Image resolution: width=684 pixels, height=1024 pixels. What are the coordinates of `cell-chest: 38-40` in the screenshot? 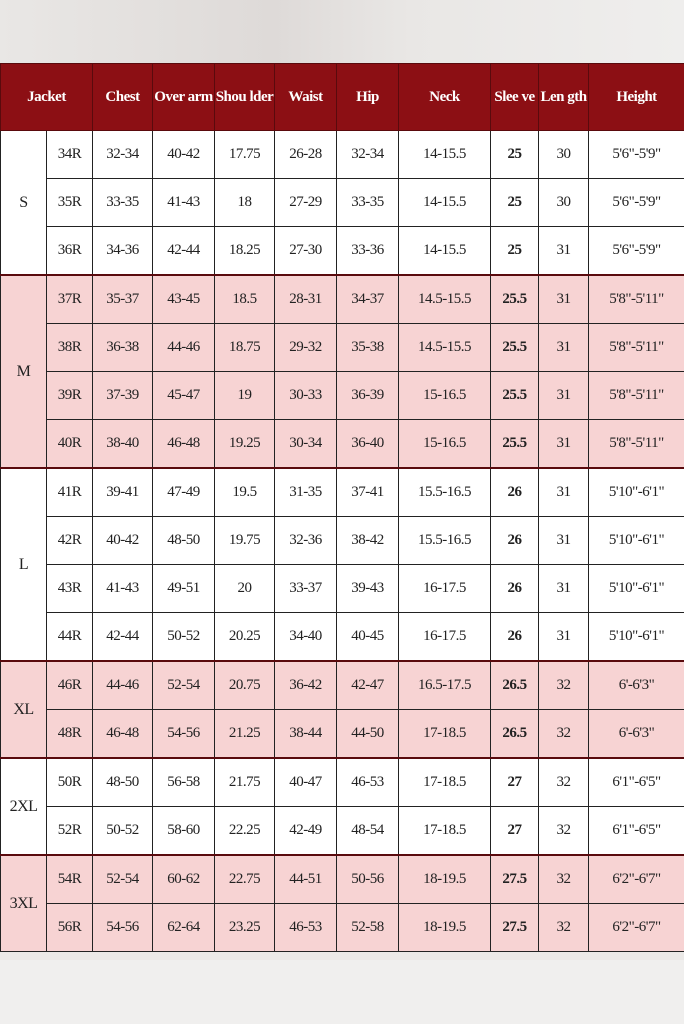 It's located at (122, 444).